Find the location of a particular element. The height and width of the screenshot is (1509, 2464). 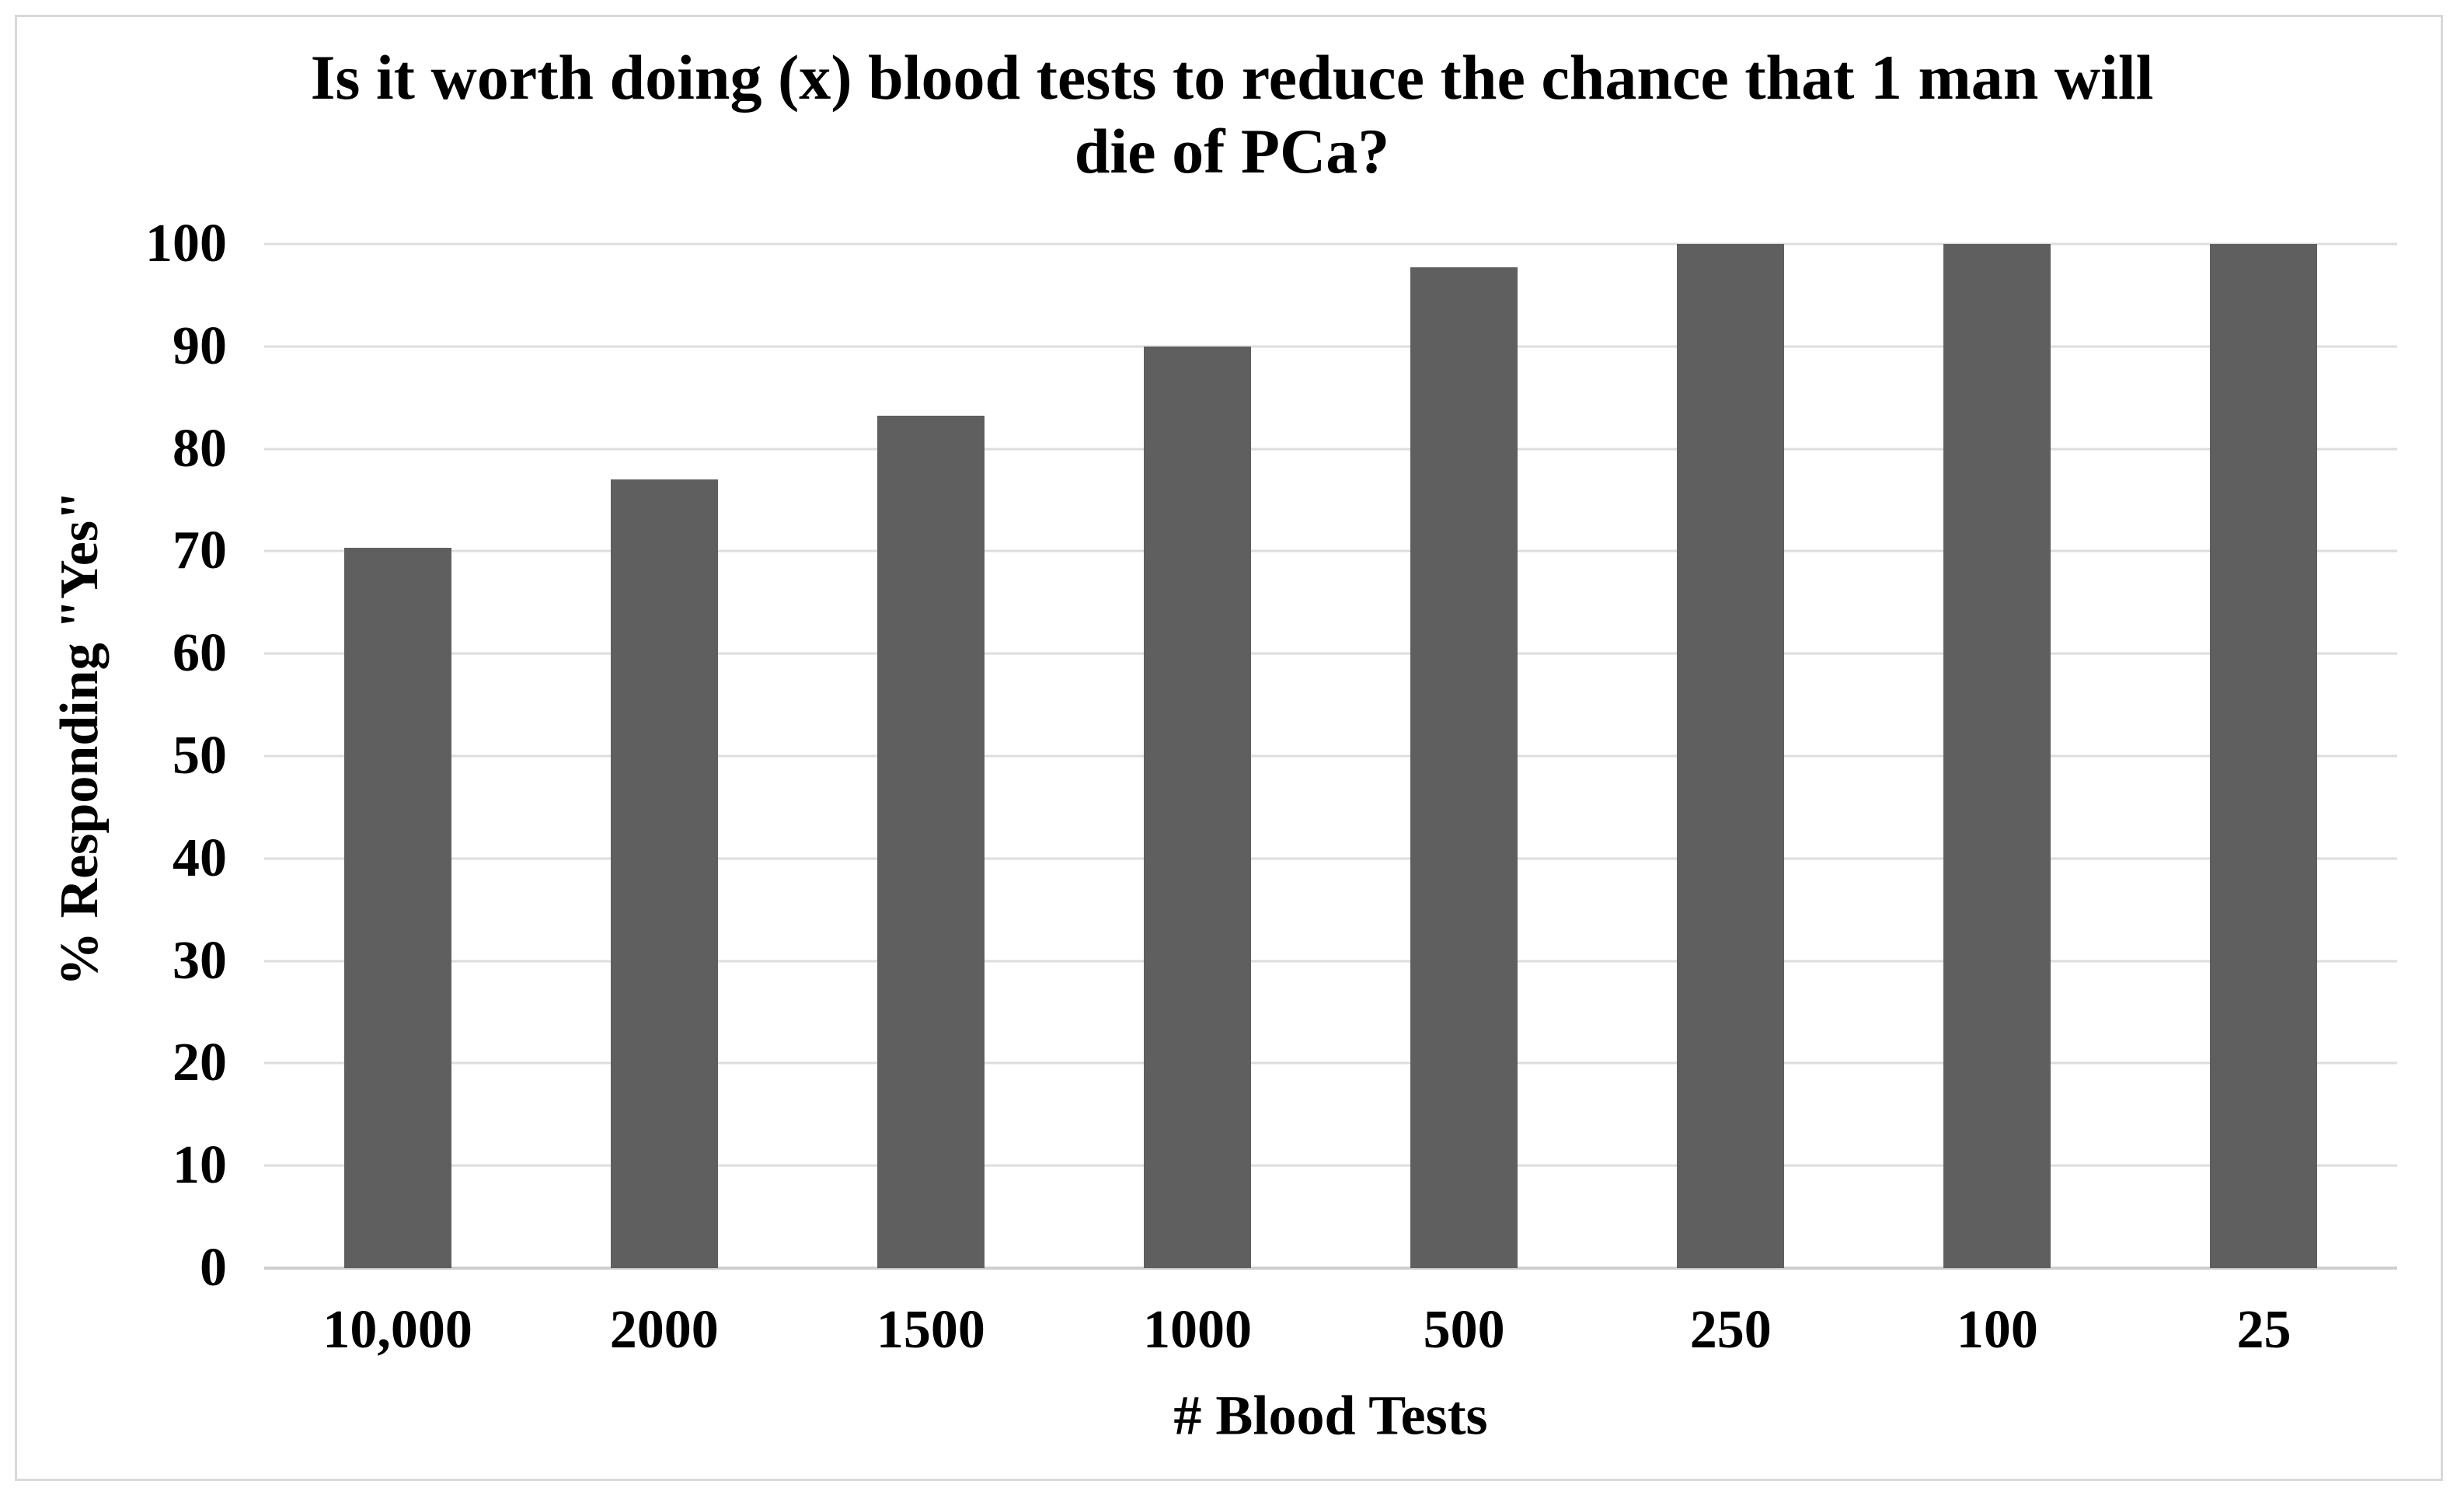

y-tick-label-80: 80 is located at coordinates (200, 448).